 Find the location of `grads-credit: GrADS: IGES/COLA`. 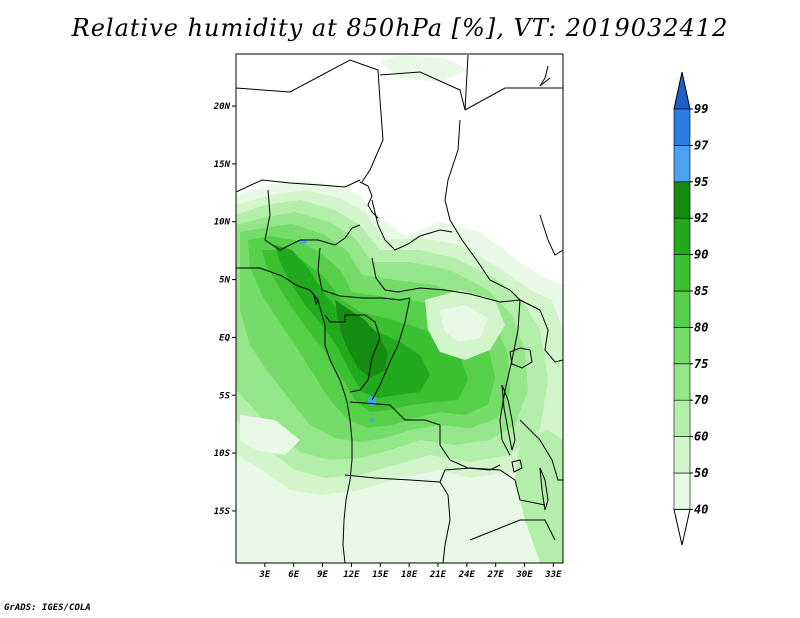

grads-credit: GrADS: IGES/COLA is located at coordinates (47, 608).